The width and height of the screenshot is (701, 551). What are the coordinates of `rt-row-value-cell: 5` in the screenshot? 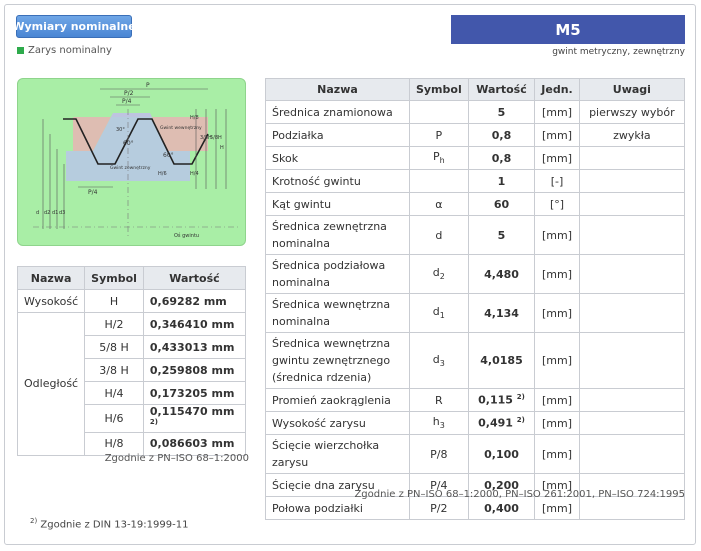 It's located at (501, 235).